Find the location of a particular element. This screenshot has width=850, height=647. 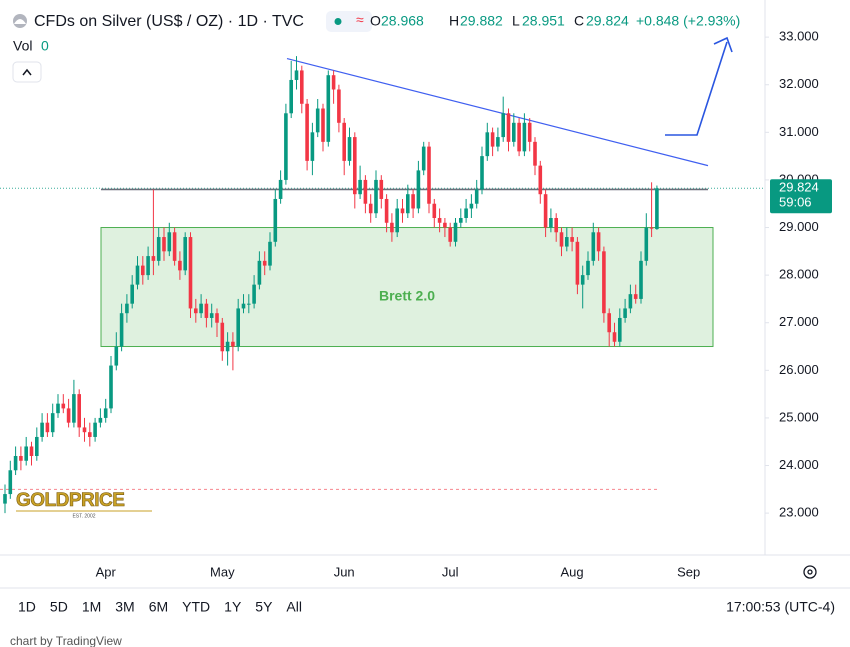

y-tick-label: 29.000 is located at coordinates (799, 226).